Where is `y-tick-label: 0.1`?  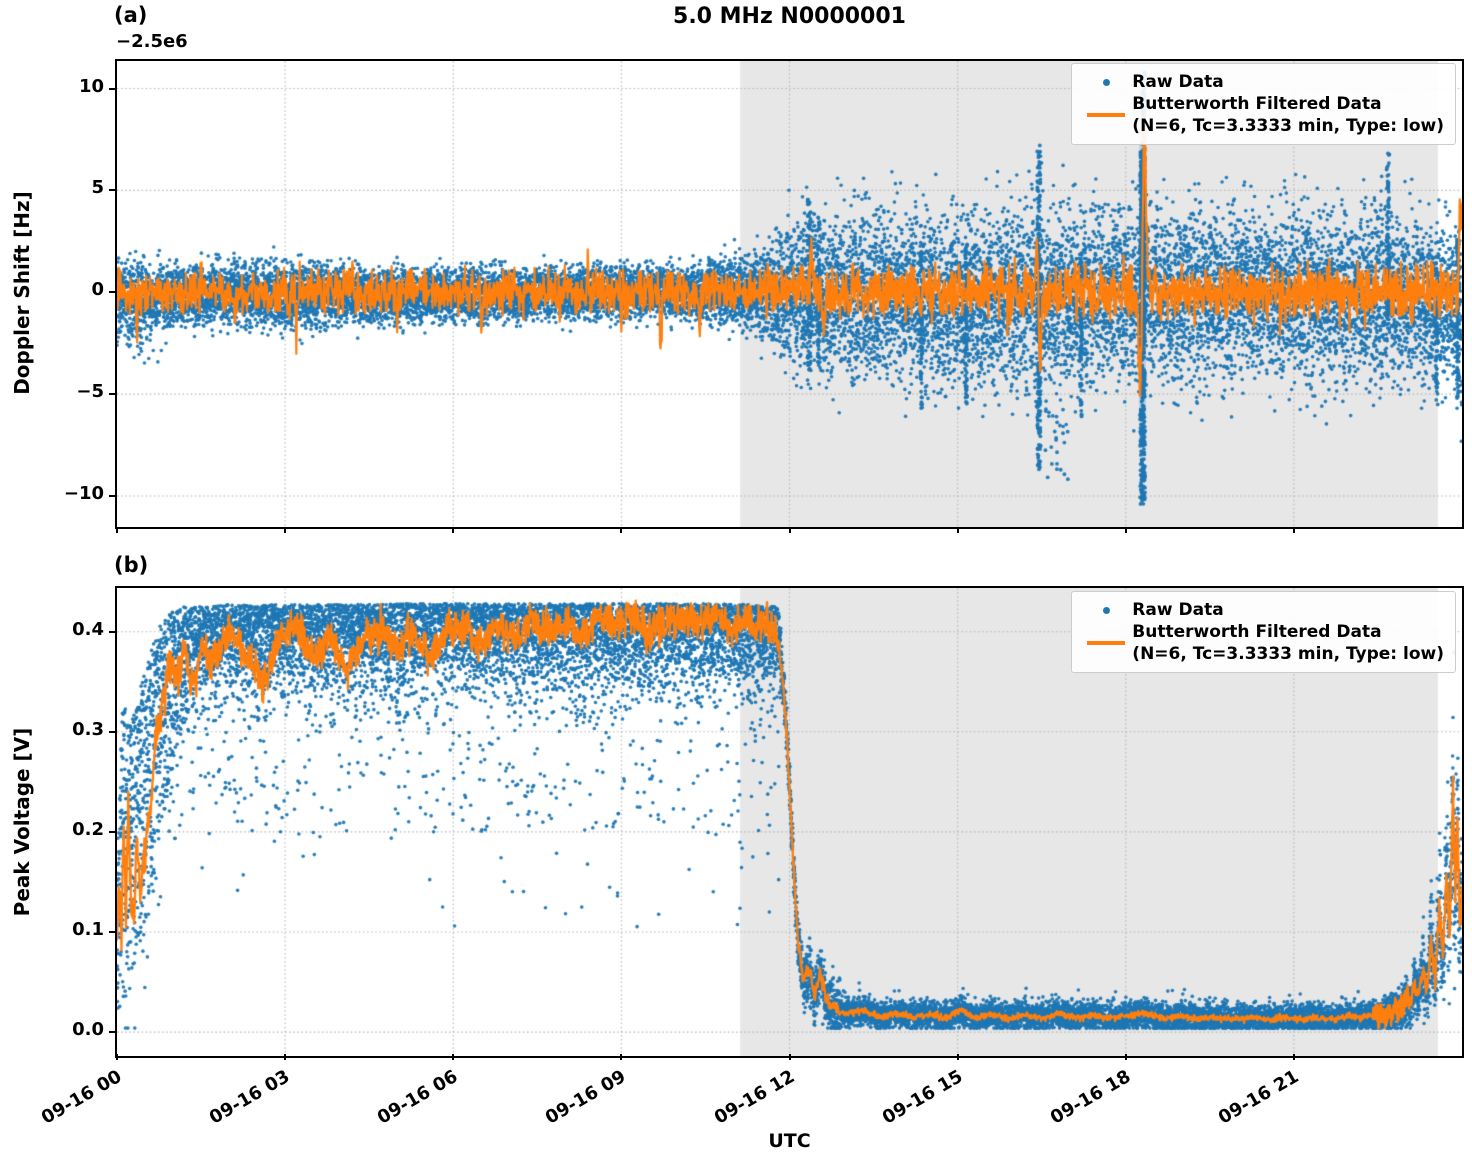 y-tick-label: 0.1 is located at coordinates (88, 929).